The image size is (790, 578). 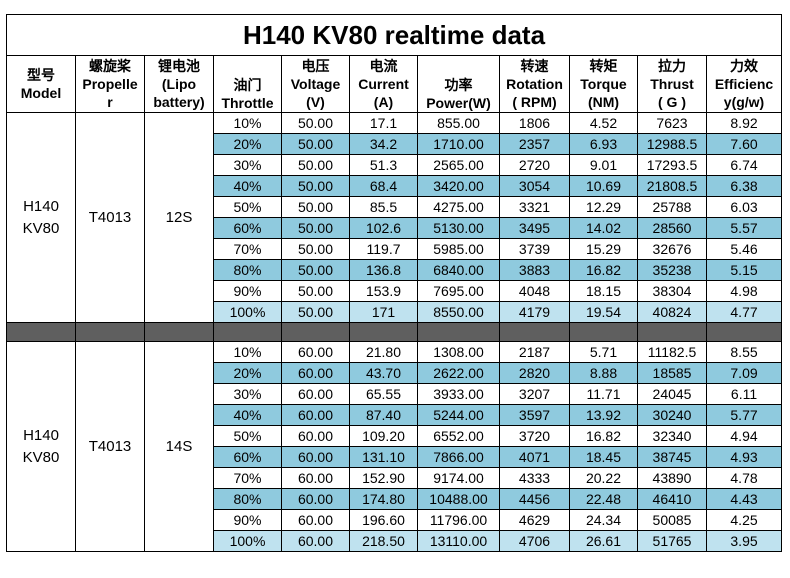 What do you see at coordinates (744, 228) in the screenshot?
I see `efficiency-cell: 5.57` at bounding box center [744, 228].